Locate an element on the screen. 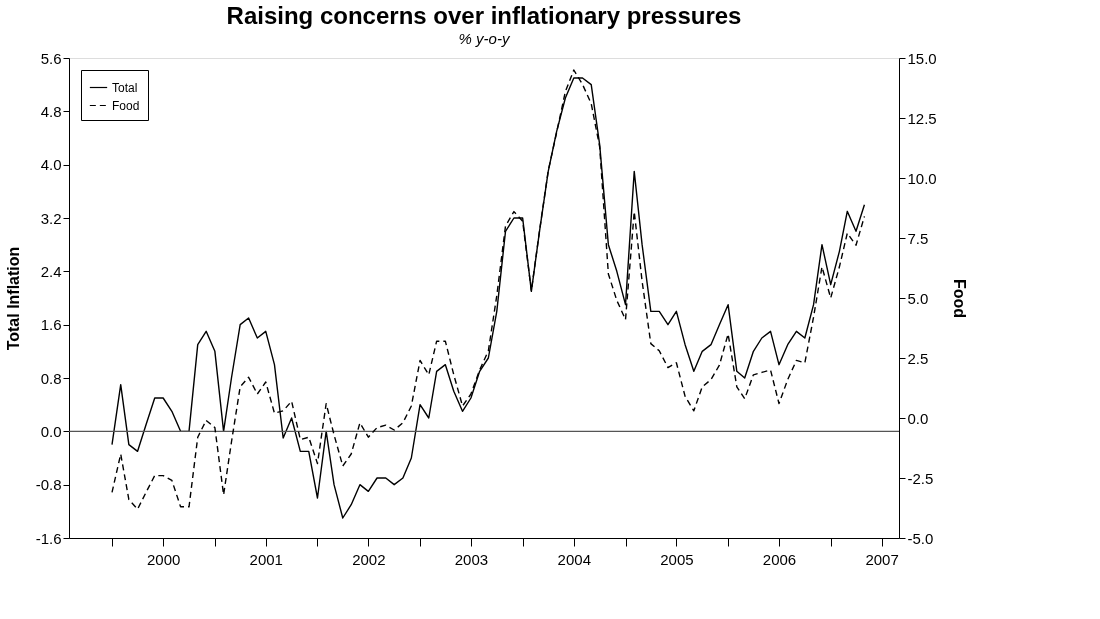 This screenshot has width=1100, height=619. y2-tick-label: 7.5 is located at coordinates (918, 238).